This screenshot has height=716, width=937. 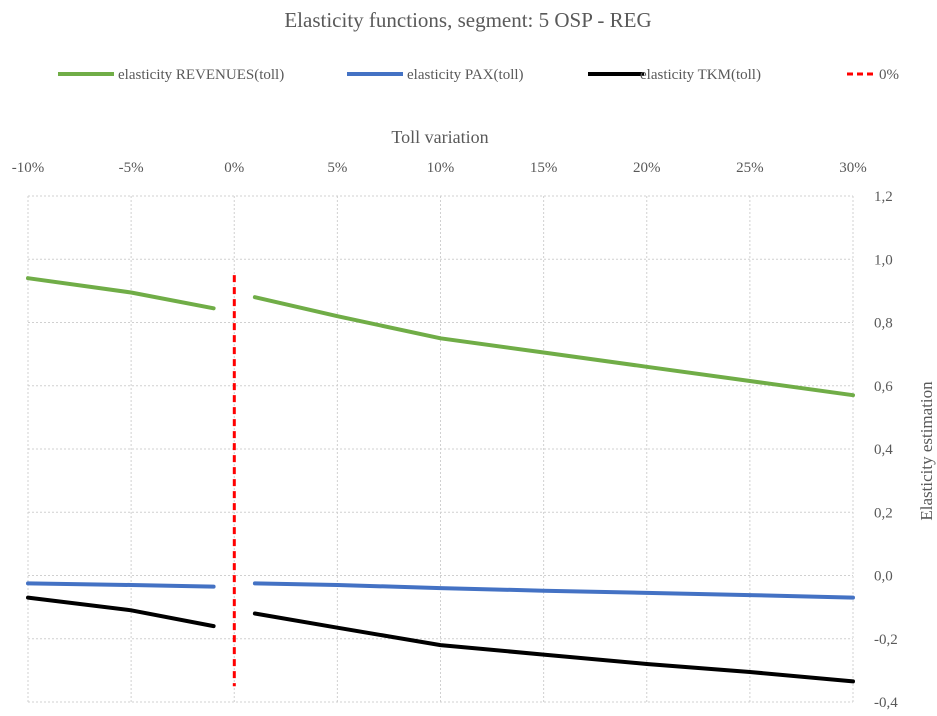 I want to click on x-tick-label: 20%, so click(x=647, y=168).